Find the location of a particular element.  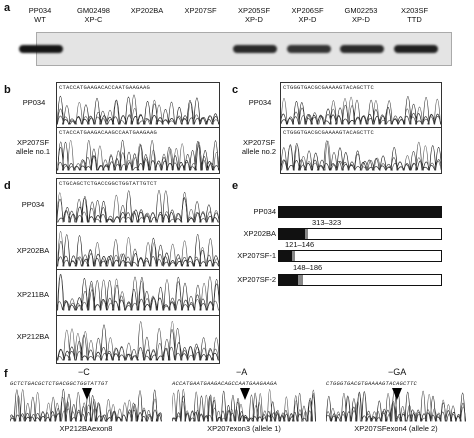

sequence-text-b1: CTACCATGAAGACACCAATGAAGAAG is located at coordinates (105, 87).